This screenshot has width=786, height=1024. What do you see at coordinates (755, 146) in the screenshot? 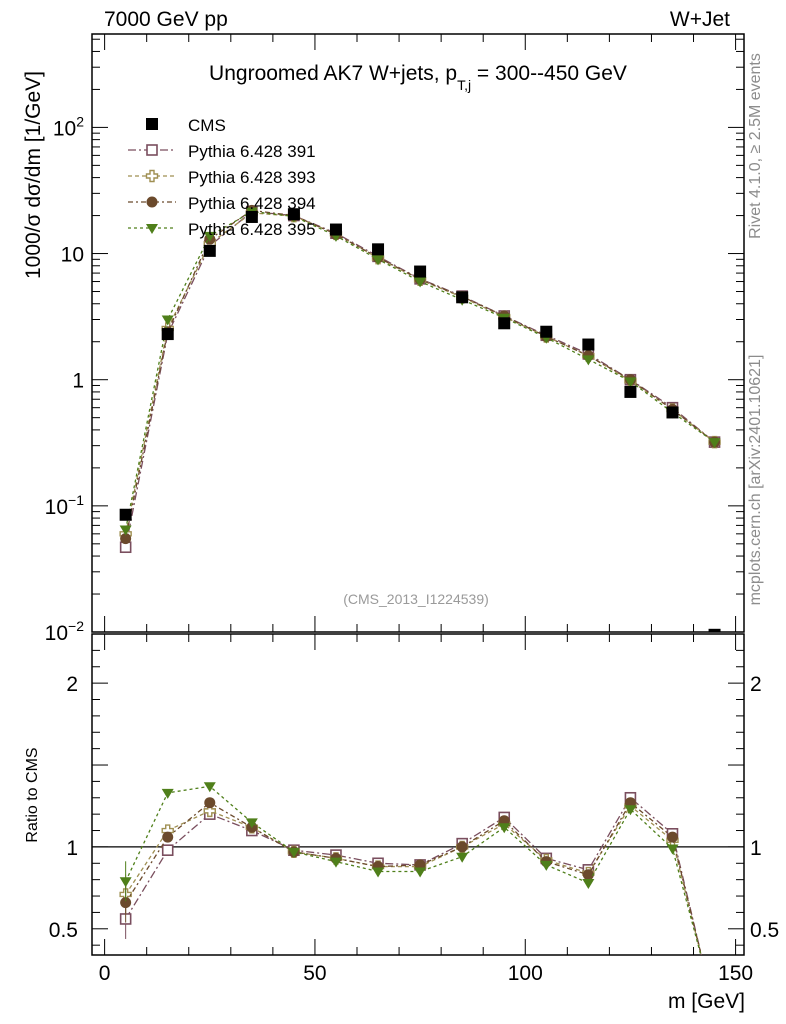
I see `rivet-version-label: Rivet 4.1.0, ≥ 2.5M events` at bounding box center [755, 146].